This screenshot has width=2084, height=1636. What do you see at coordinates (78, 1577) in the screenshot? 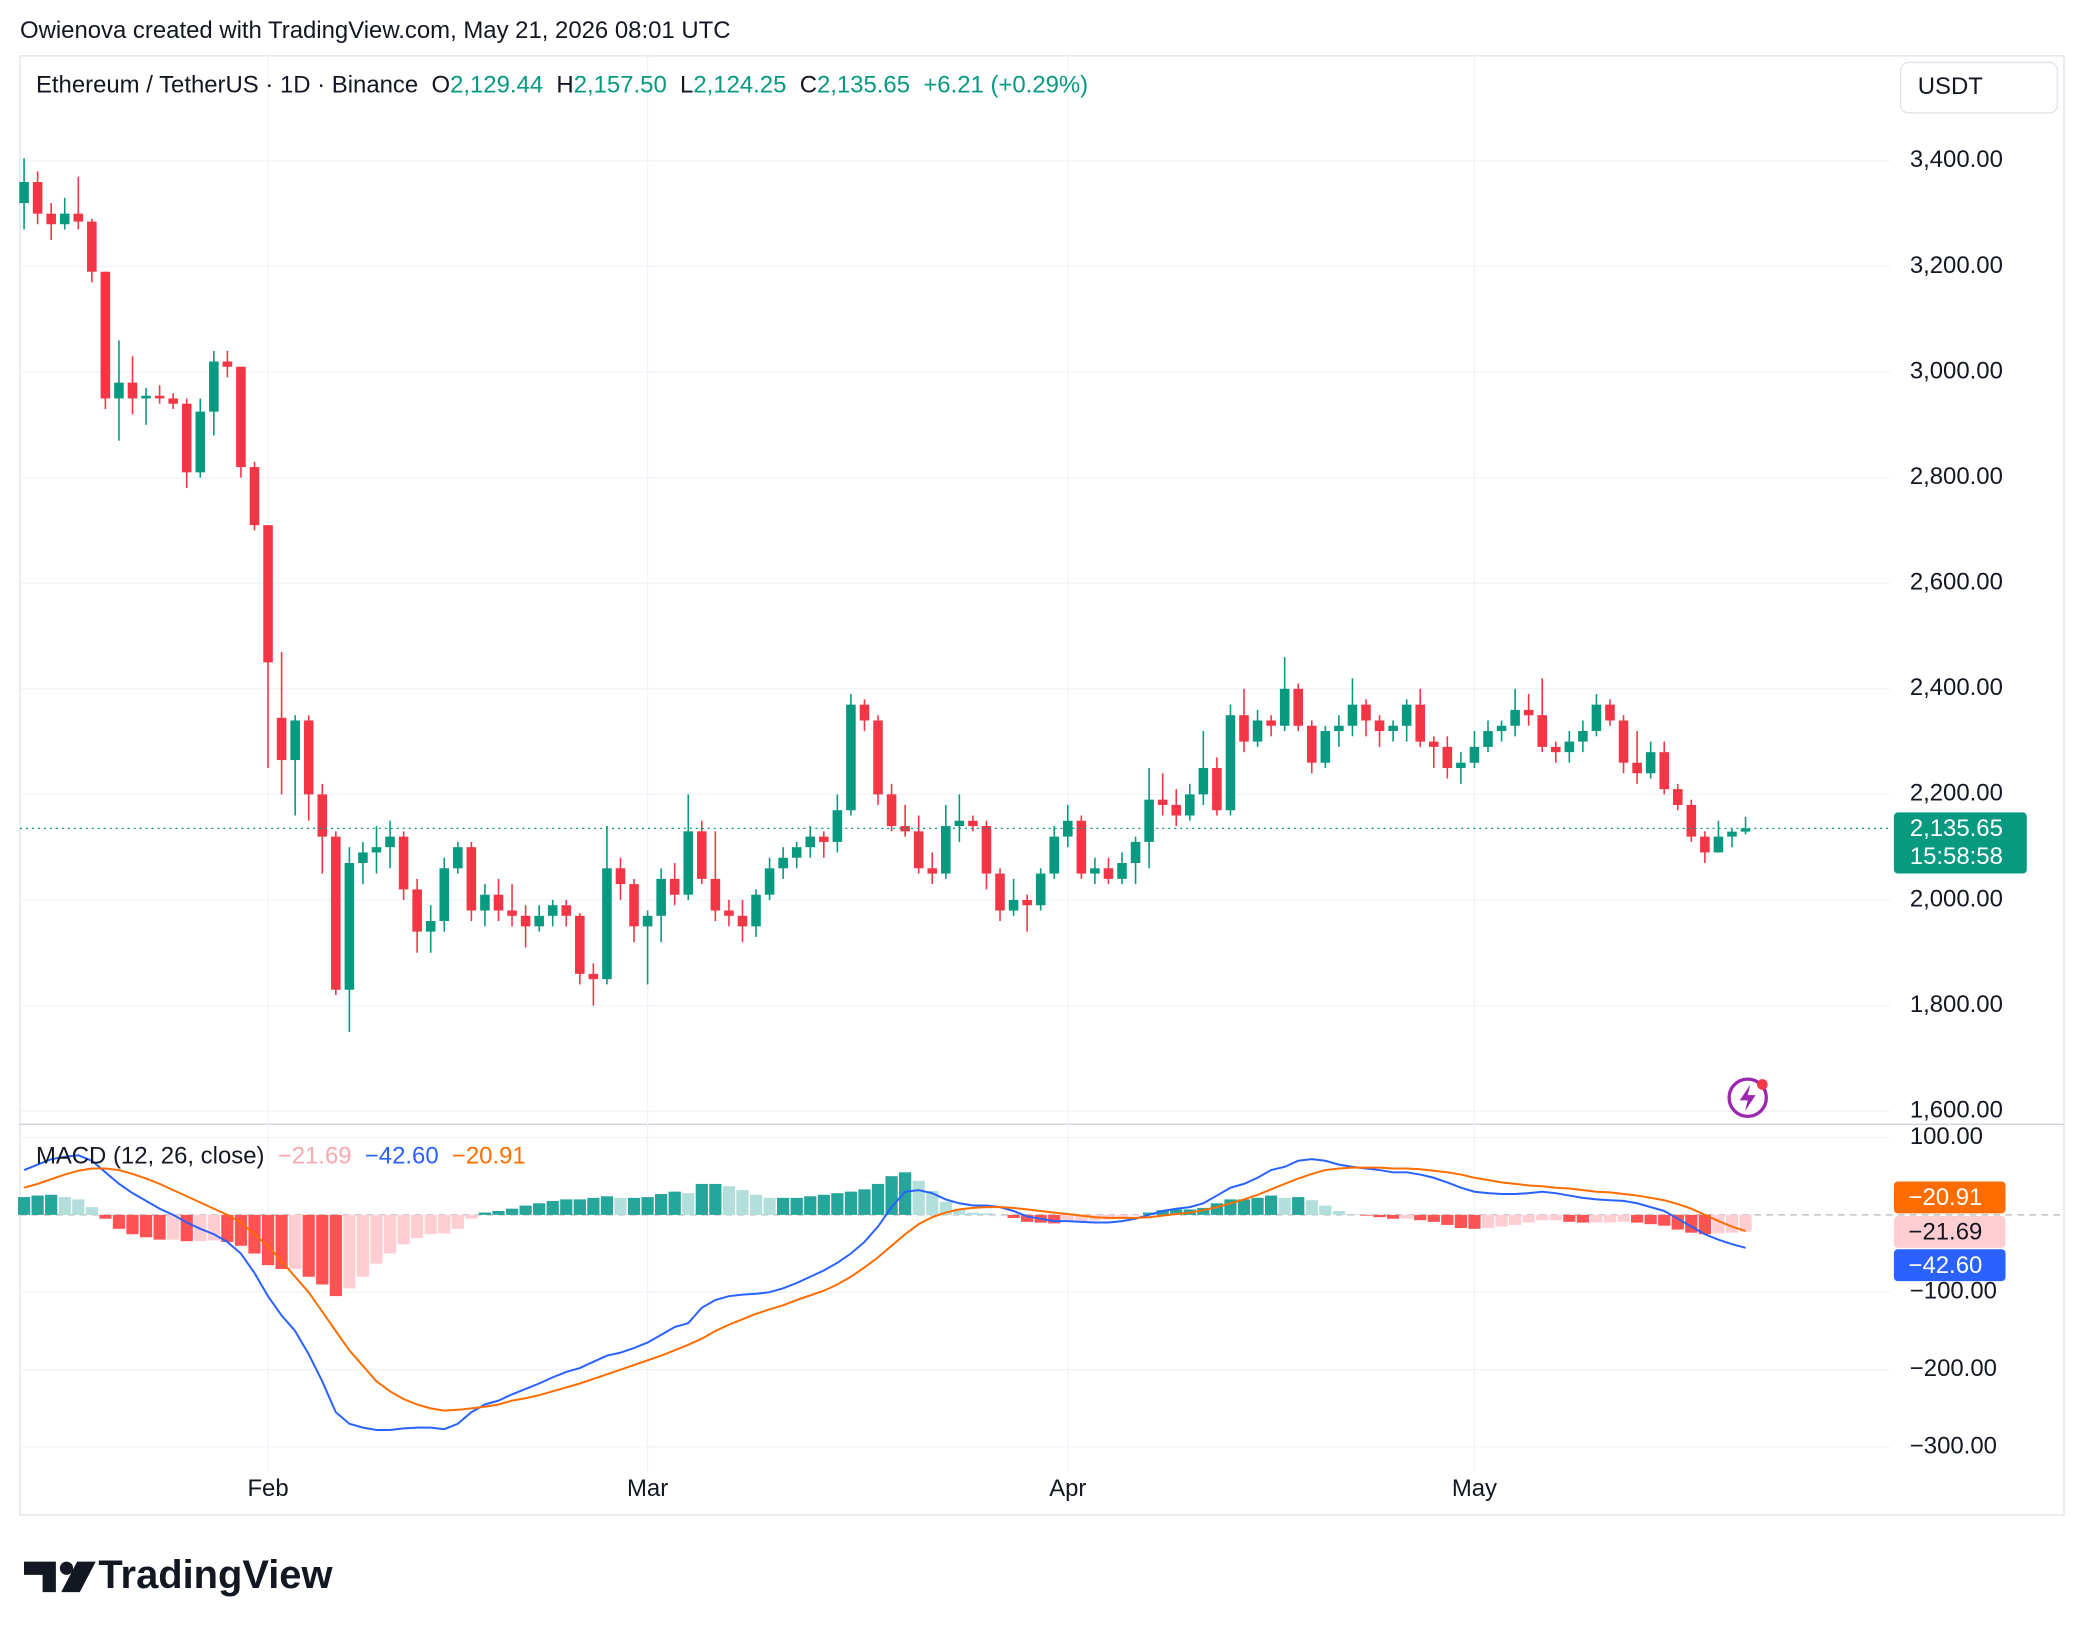
I see `logo-shape` at bounding box center [78, 1577].